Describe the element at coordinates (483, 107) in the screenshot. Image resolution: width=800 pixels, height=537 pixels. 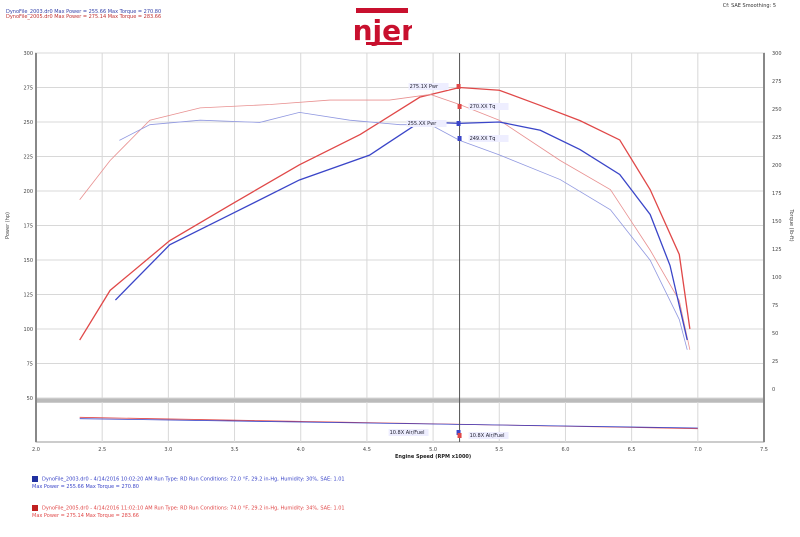
I see `cursor-label: 270.XX Tq` at that location.